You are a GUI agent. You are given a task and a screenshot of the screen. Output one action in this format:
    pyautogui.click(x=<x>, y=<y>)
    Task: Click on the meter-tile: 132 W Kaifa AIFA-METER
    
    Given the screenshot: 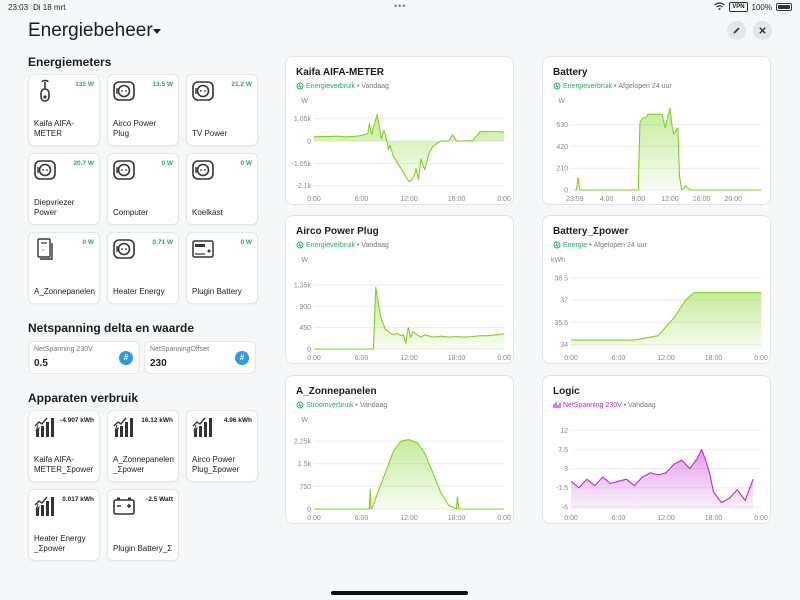 What is the action you would take?
    pyautogui.click(x=64, y=110)
    